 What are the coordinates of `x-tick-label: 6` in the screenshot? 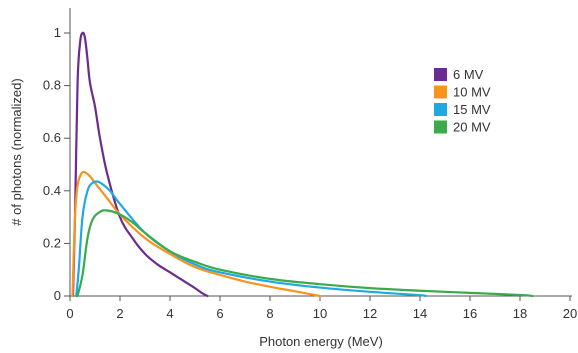 It's located at (219, 313).